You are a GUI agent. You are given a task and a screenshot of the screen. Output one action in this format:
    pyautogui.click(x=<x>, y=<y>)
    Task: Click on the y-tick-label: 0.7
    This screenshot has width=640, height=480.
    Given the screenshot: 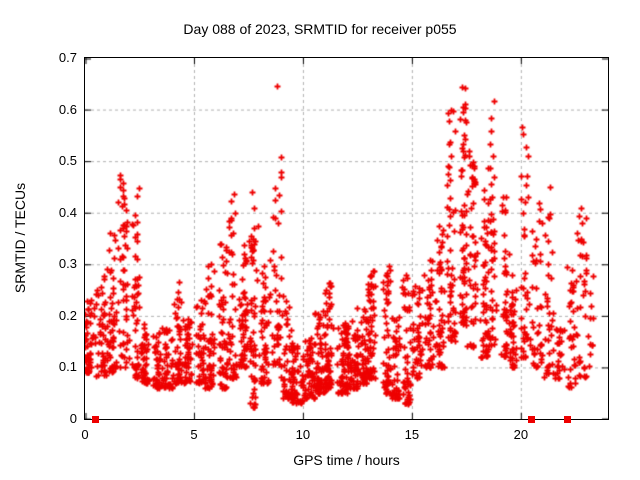 What is the action you would take?
    pyautogui.click(x=67, y=57)
    